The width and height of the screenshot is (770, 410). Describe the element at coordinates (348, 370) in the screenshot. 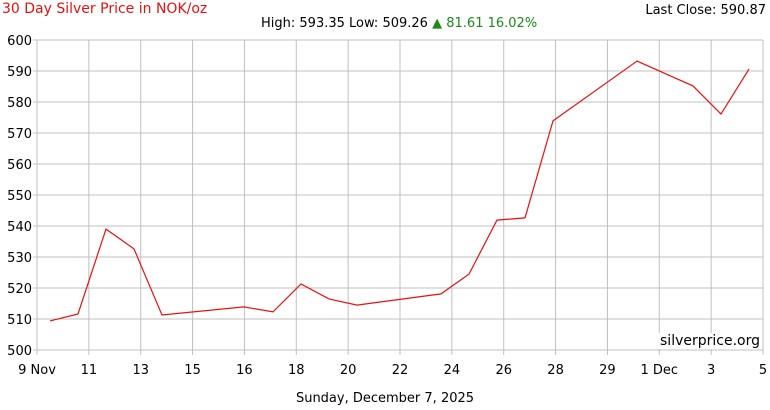

I see `x-tick-label: 20` at that location.